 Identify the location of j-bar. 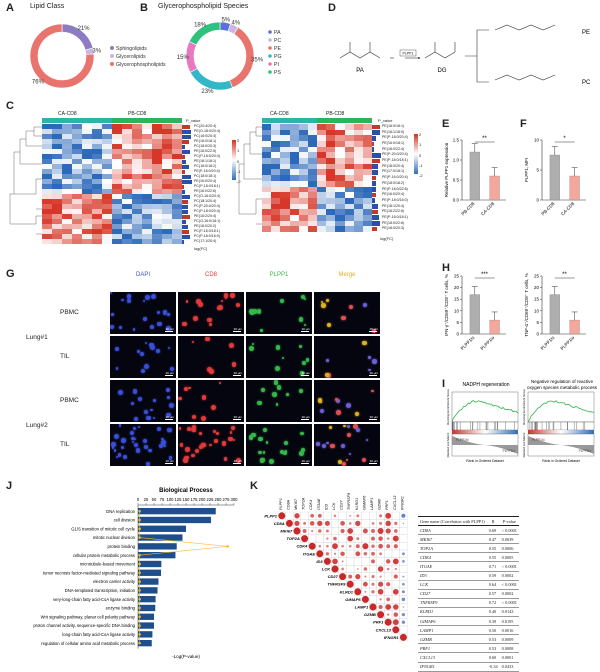
(145, 643).